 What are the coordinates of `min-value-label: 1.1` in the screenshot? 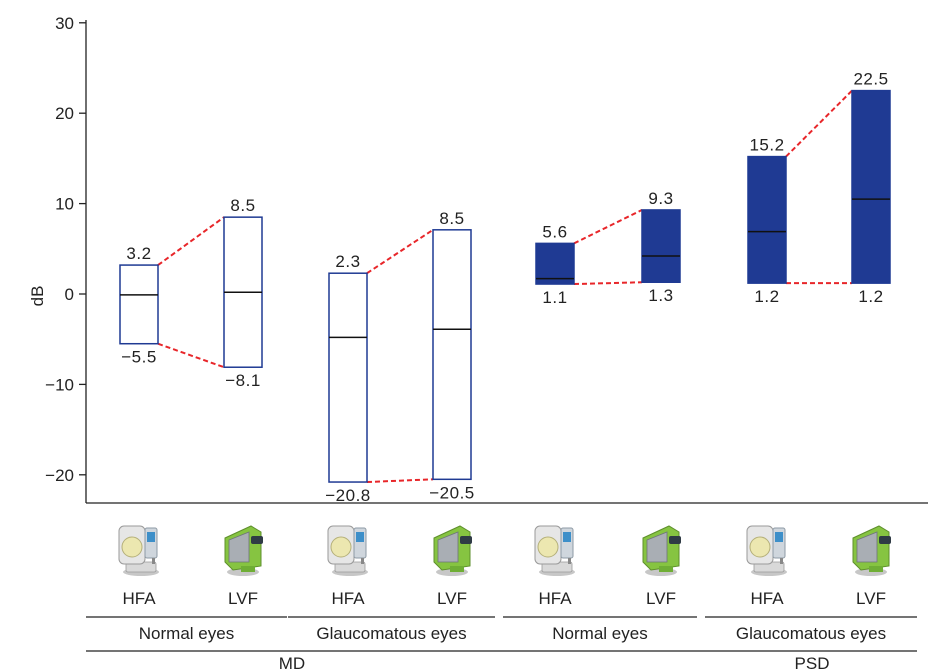 It's located at (554, 297).